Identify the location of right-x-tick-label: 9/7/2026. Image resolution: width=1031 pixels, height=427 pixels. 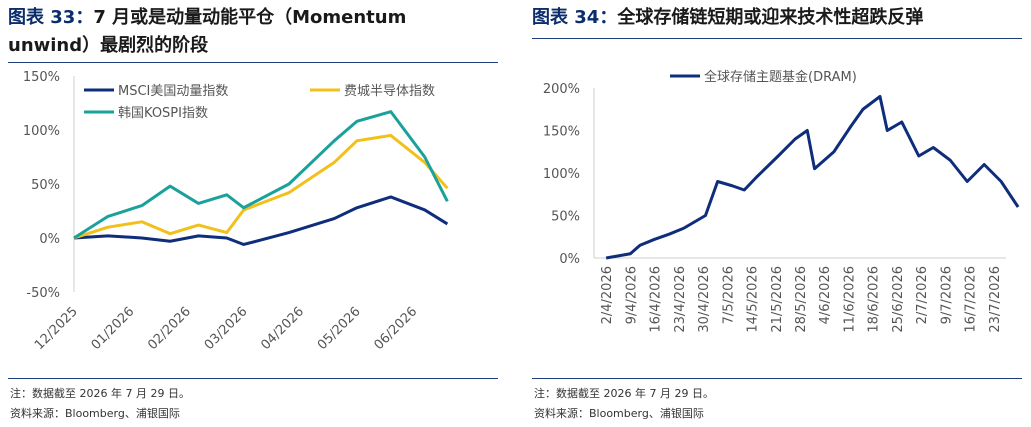
(946, 295).